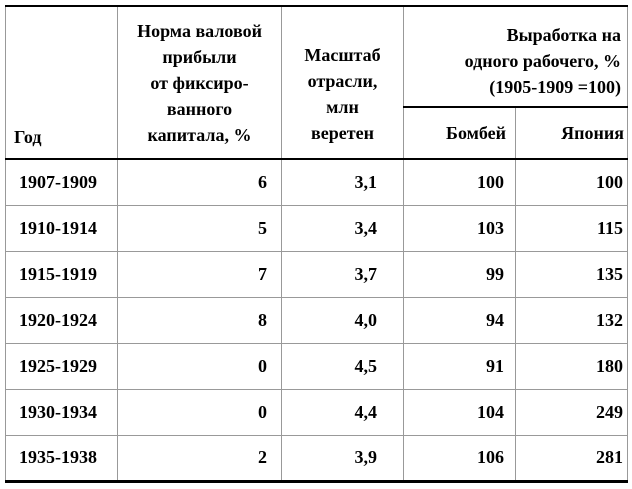 The image size is (632, 489). I want to click on table-row: 1910-1914 5 3,4 103 115, so click(317, 228).